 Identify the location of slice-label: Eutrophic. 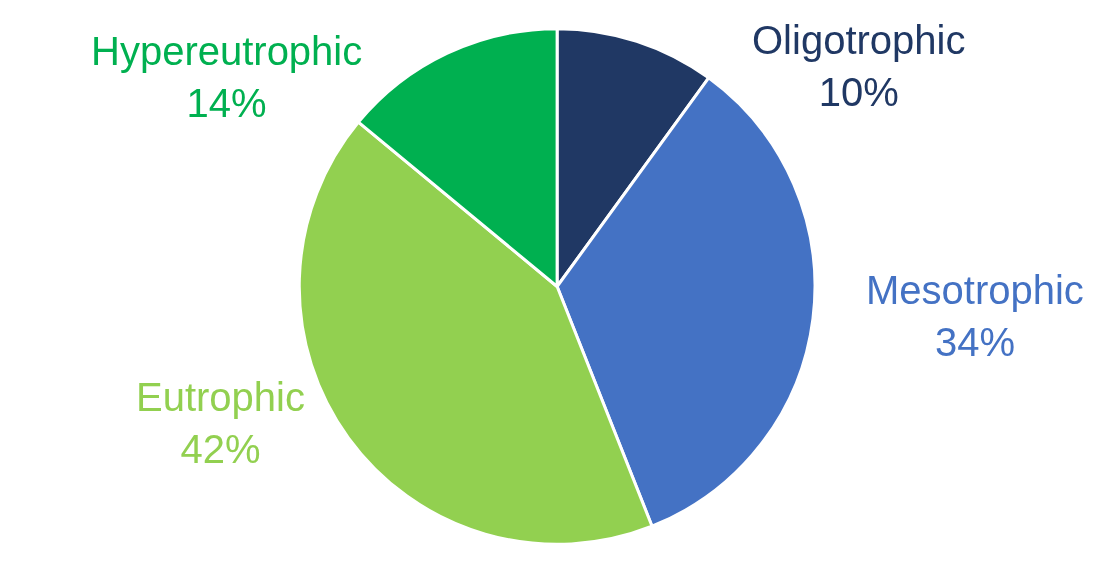
(220, 397).